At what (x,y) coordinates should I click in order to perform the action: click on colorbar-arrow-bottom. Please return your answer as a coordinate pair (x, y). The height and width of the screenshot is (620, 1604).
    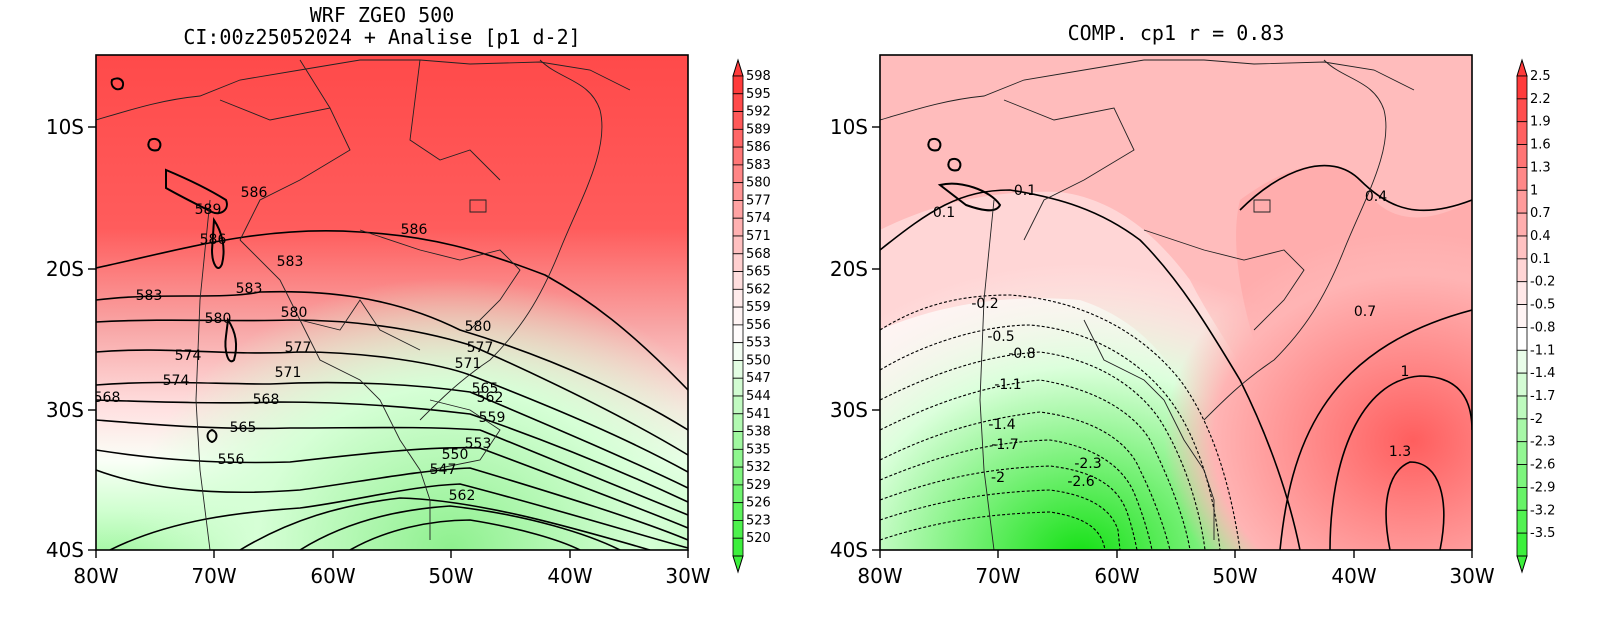
    Looking at the image, I should click on (1522, 564).